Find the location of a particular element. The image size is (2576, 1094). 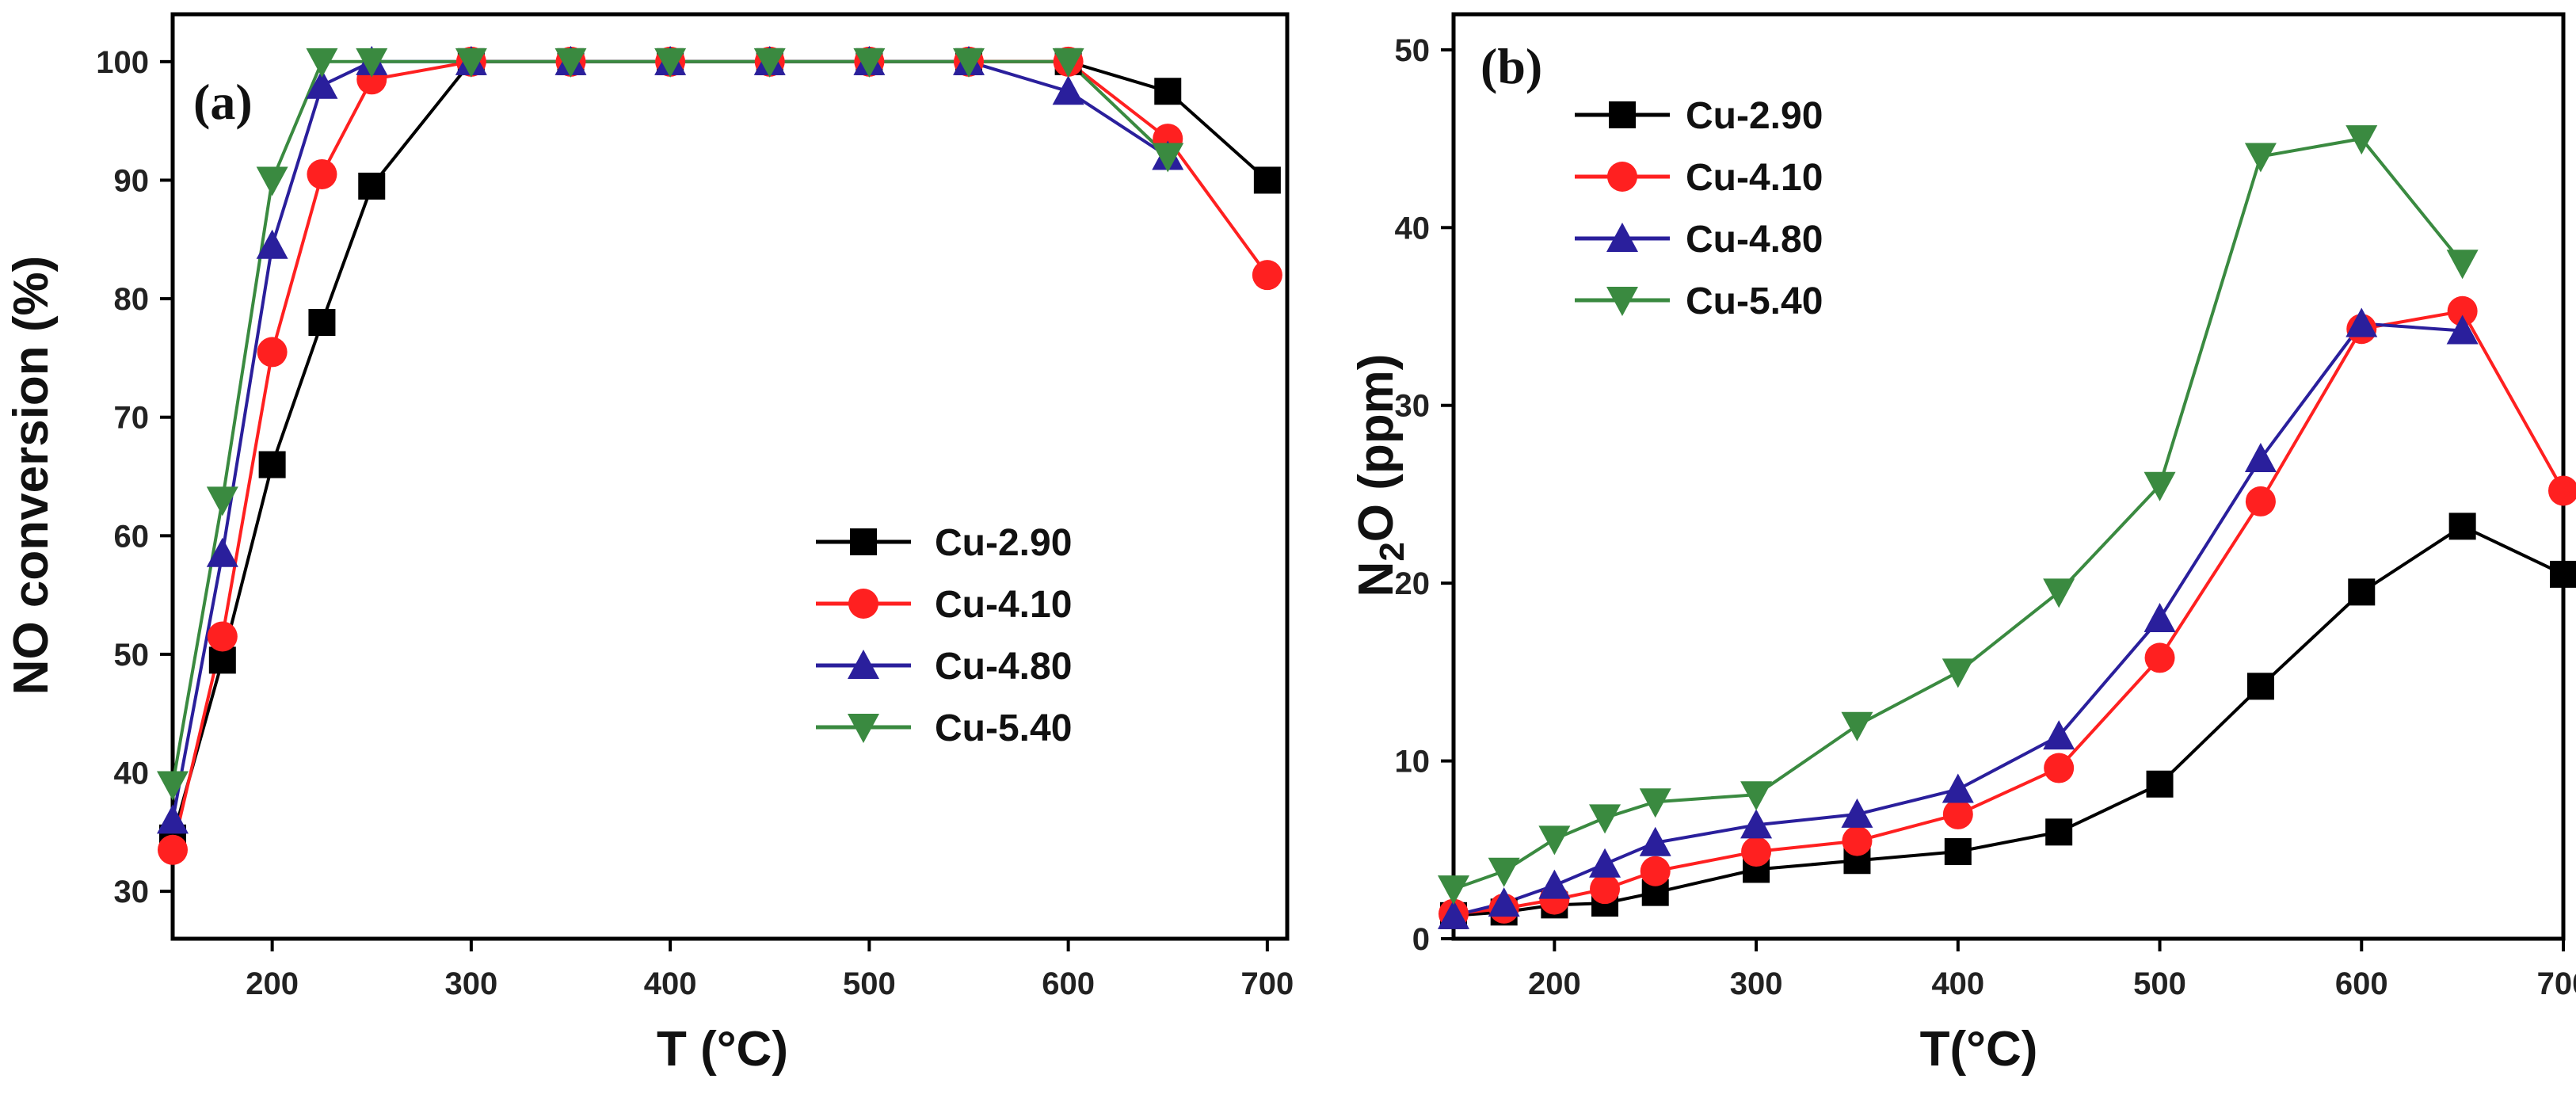

panel-b-x-tick-label: 500 is located at coordinates (2160, 983).